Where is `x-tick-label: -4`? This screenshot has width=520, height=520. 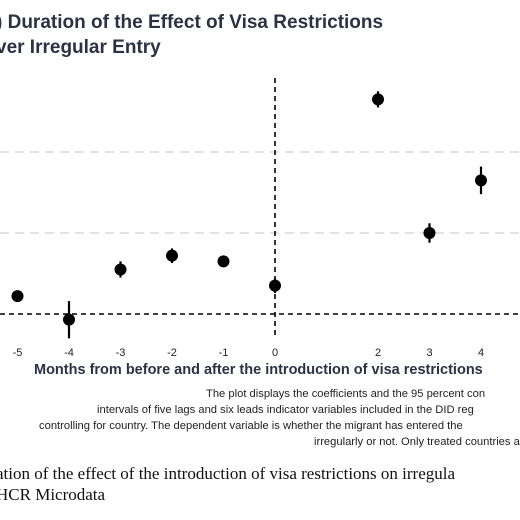 x-tick-label: -4 is located at coordinates (69, 353).